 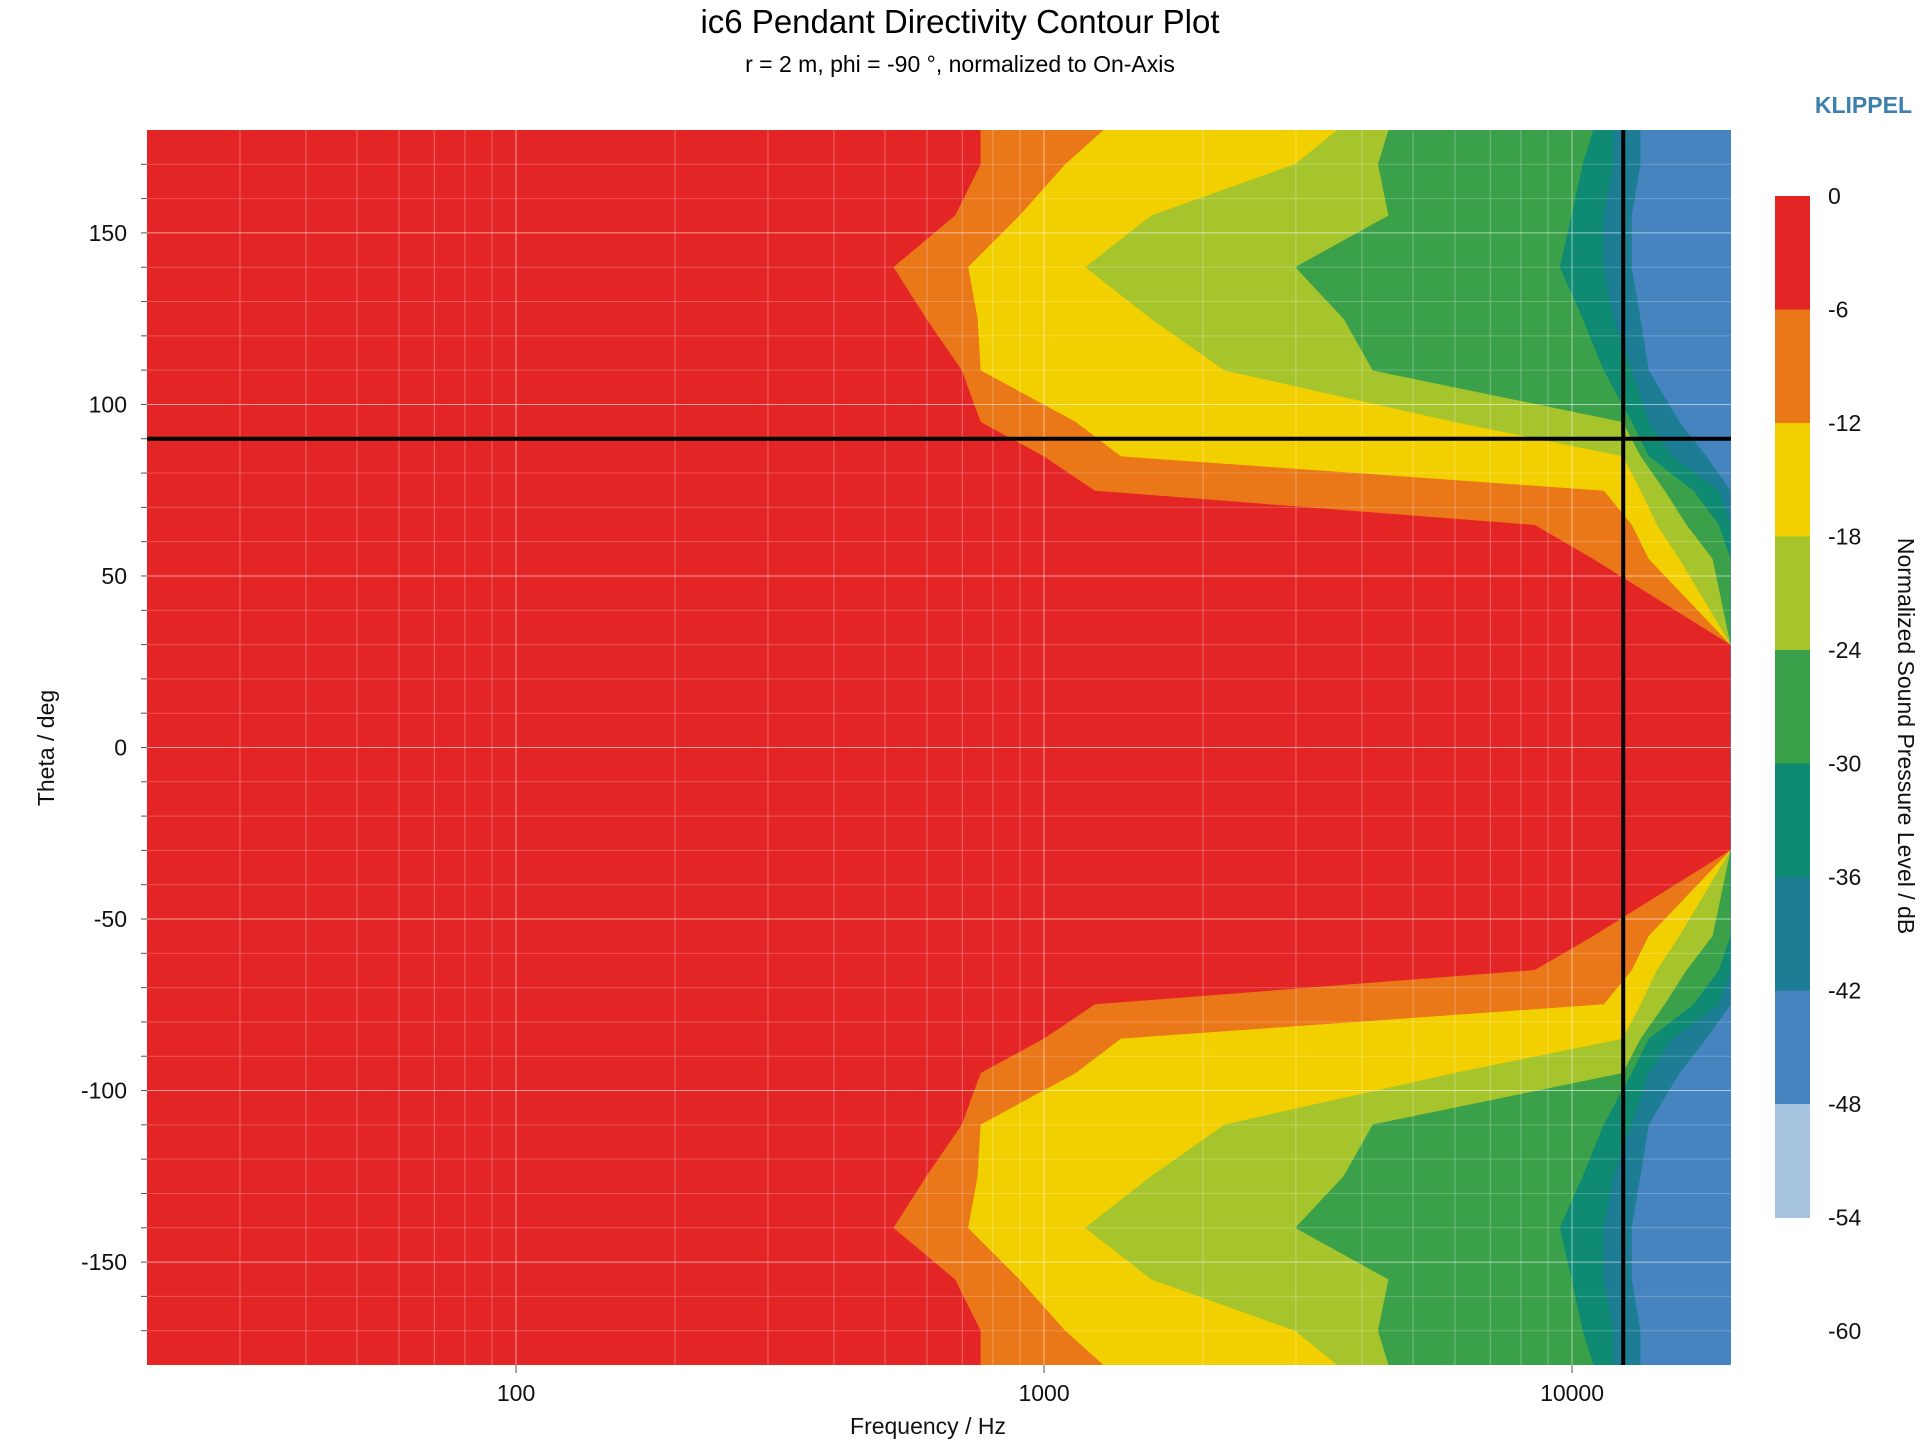 I want to click on colorbar-label: Normalized Sound Pressure Level / dB, so click(x=1906, y=736).